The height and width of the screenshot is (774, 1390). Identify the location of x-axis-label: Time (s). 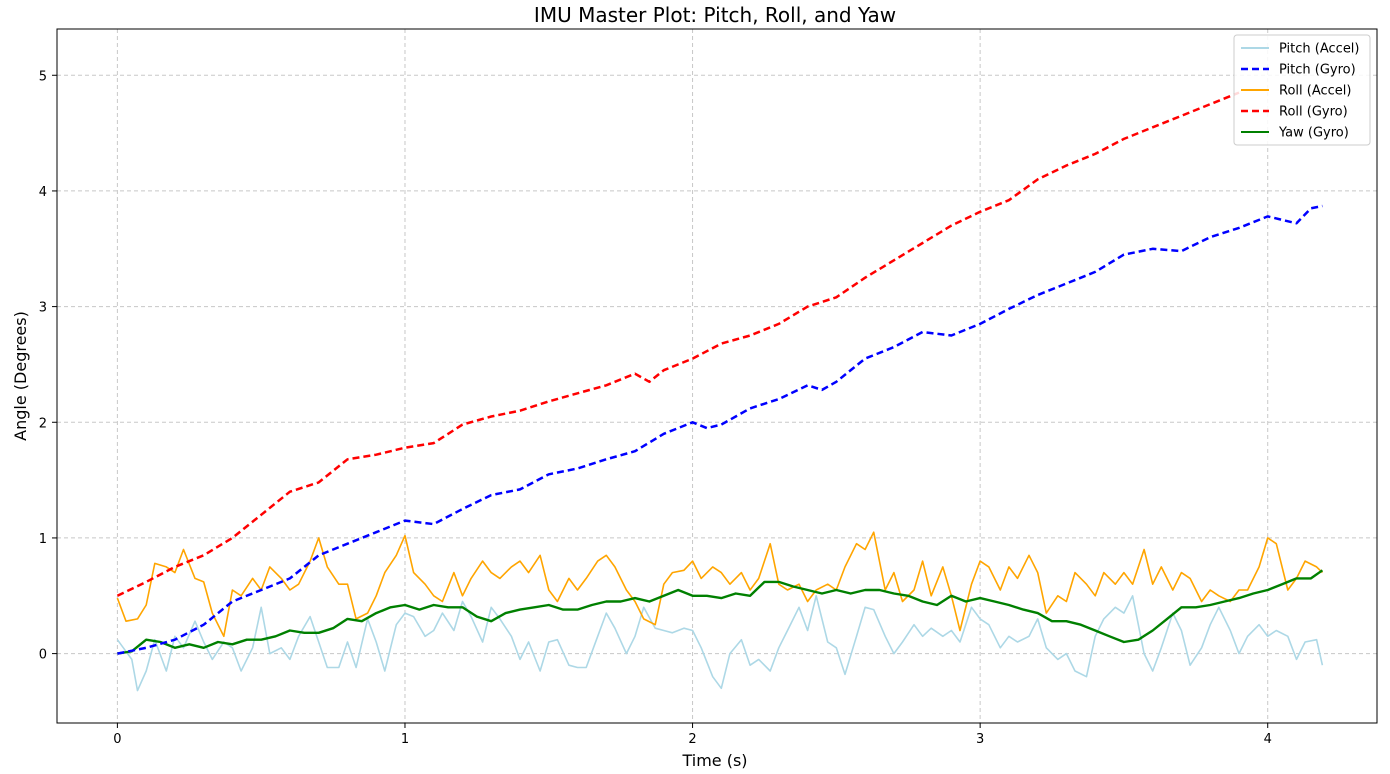
(714, 760).